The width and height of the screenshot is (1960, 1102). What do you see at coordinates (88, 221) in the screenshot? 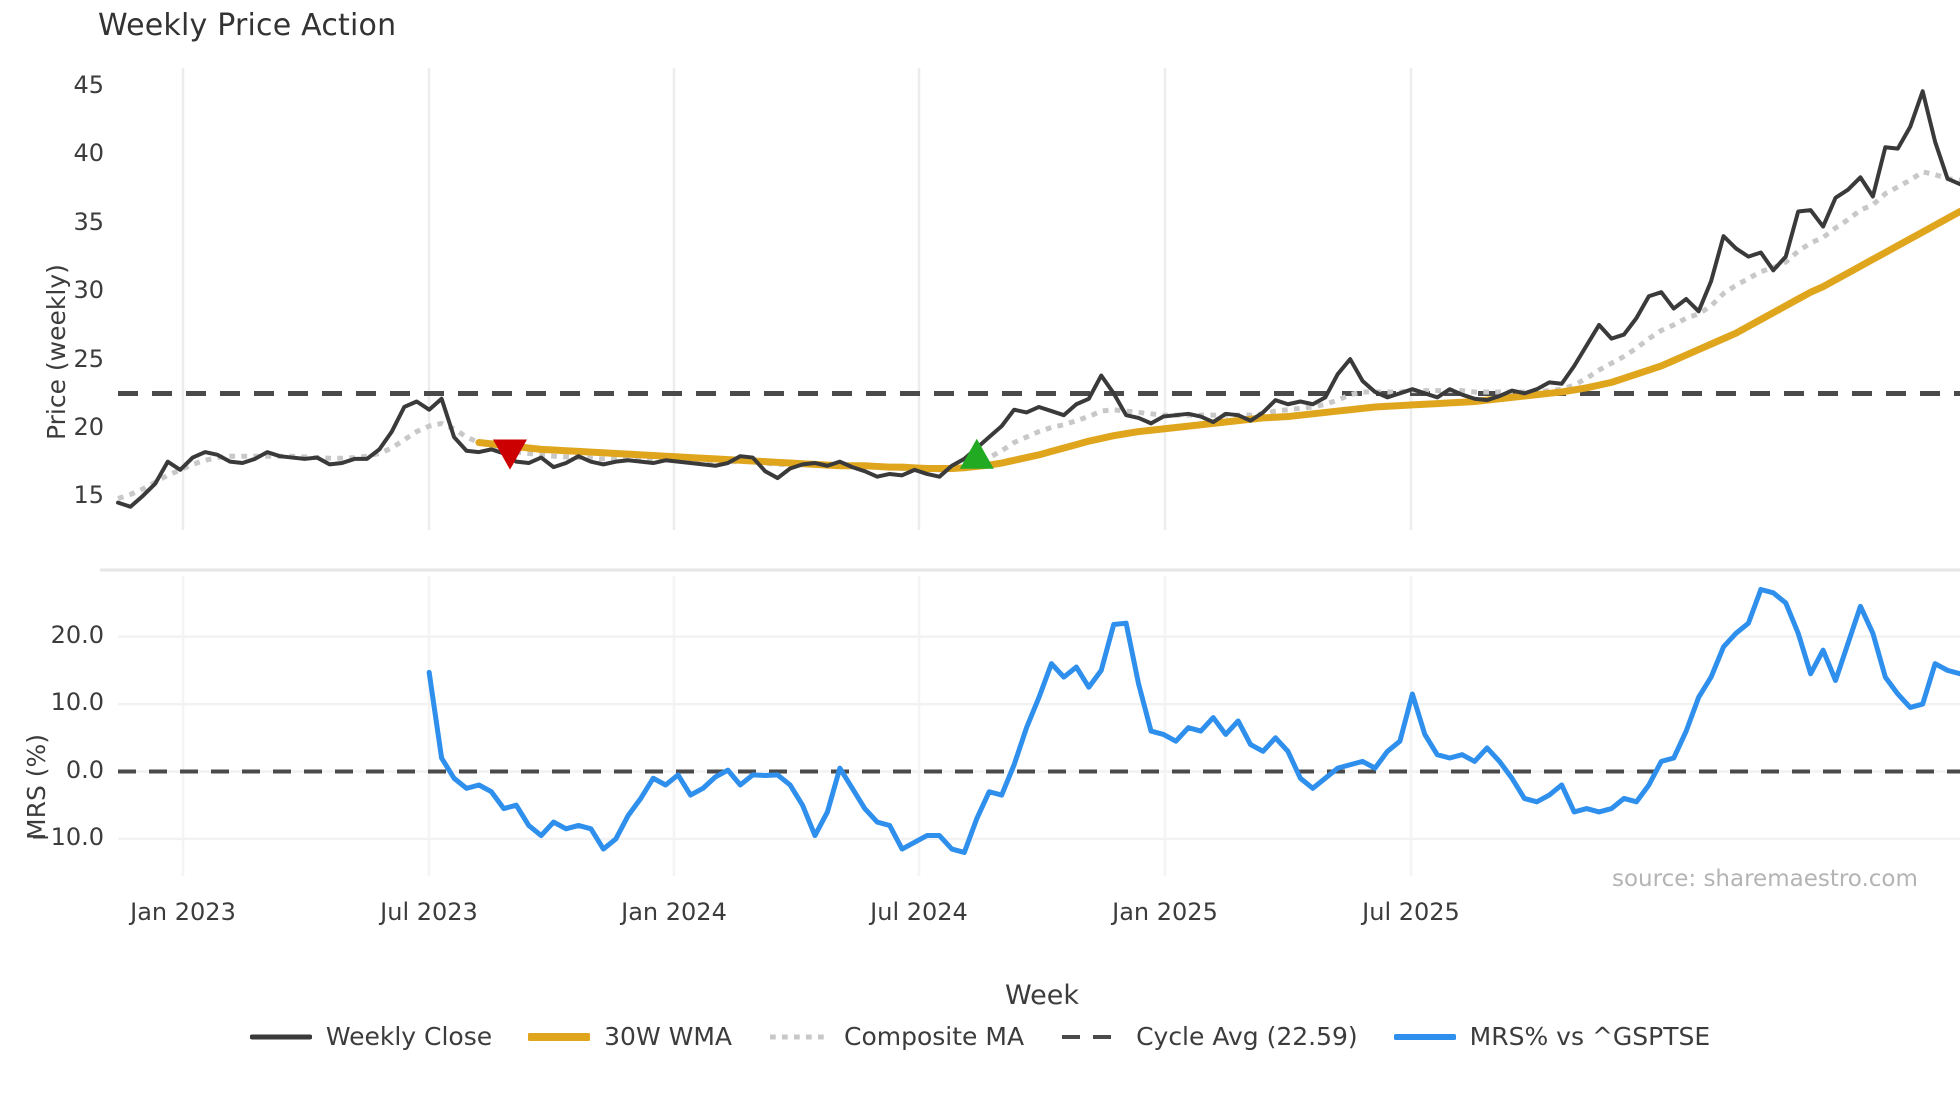
I see `price-y-tick: 35` at bounding box center [88, 221].